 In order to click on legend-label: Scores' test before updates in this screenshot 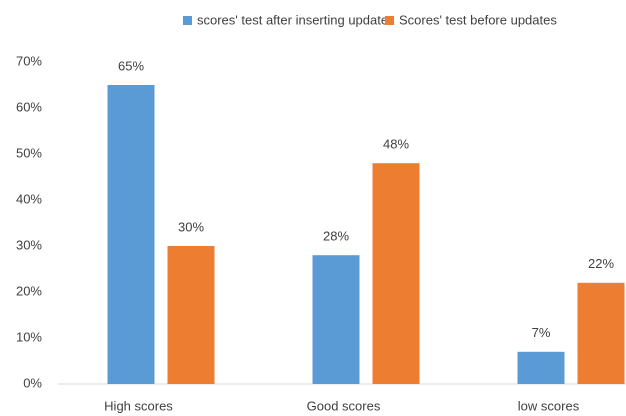, I will do `click(478, 19)`.